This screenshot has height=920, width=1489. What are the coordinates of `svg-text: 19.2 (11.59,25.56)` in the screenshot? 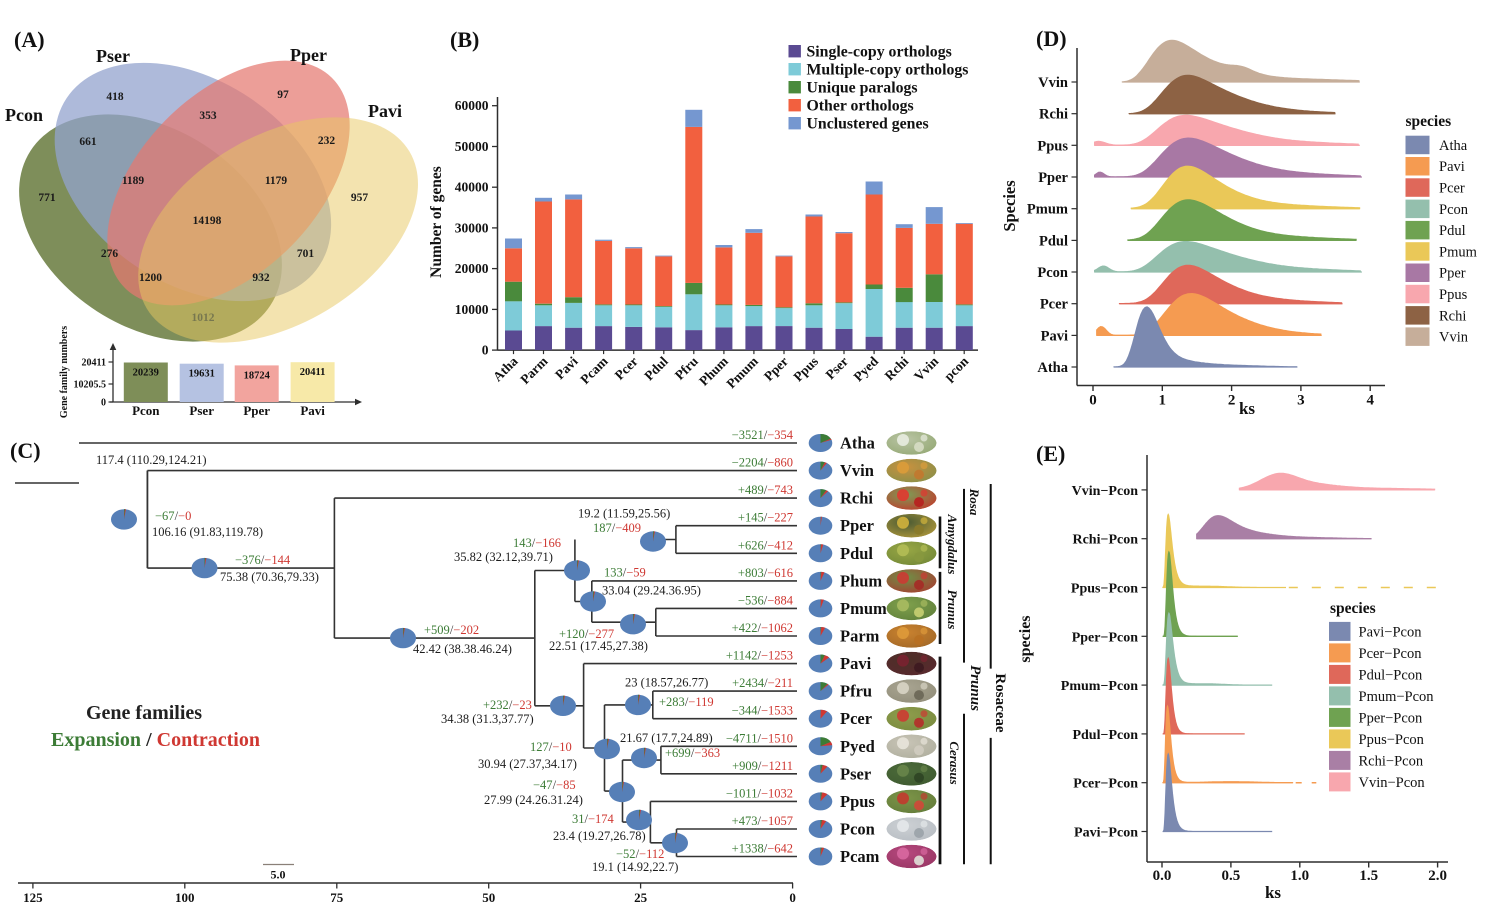 It's located at (624, 514).